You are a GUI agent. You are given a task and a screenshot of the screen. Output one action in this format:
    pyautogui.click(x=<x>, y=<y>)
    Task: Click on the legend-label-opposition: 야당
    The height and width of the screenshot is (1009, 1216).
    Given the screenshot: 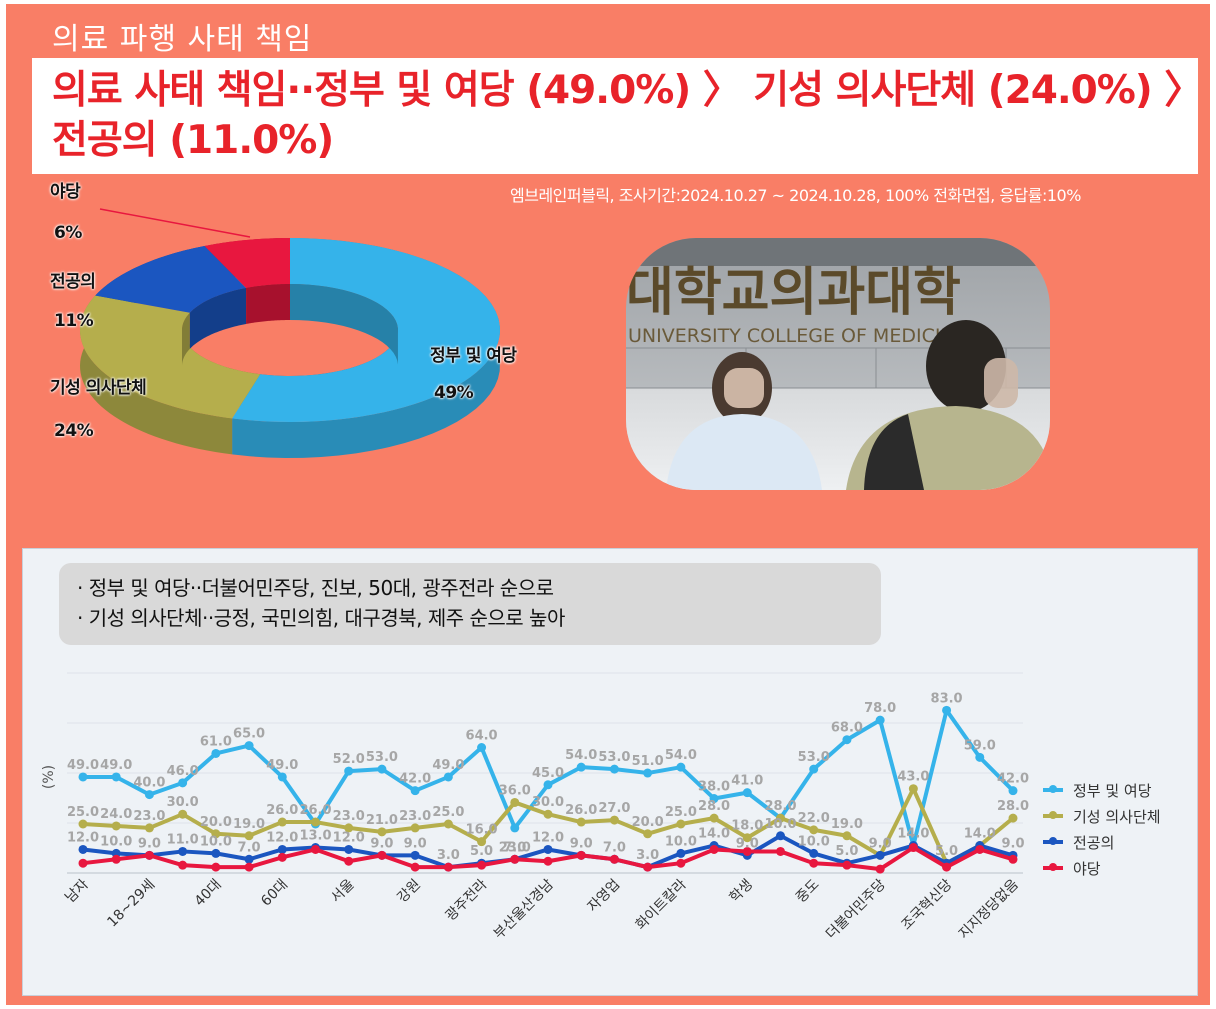 What is the action you would take?
    pyautogui.click(x=1087, y=868)
    